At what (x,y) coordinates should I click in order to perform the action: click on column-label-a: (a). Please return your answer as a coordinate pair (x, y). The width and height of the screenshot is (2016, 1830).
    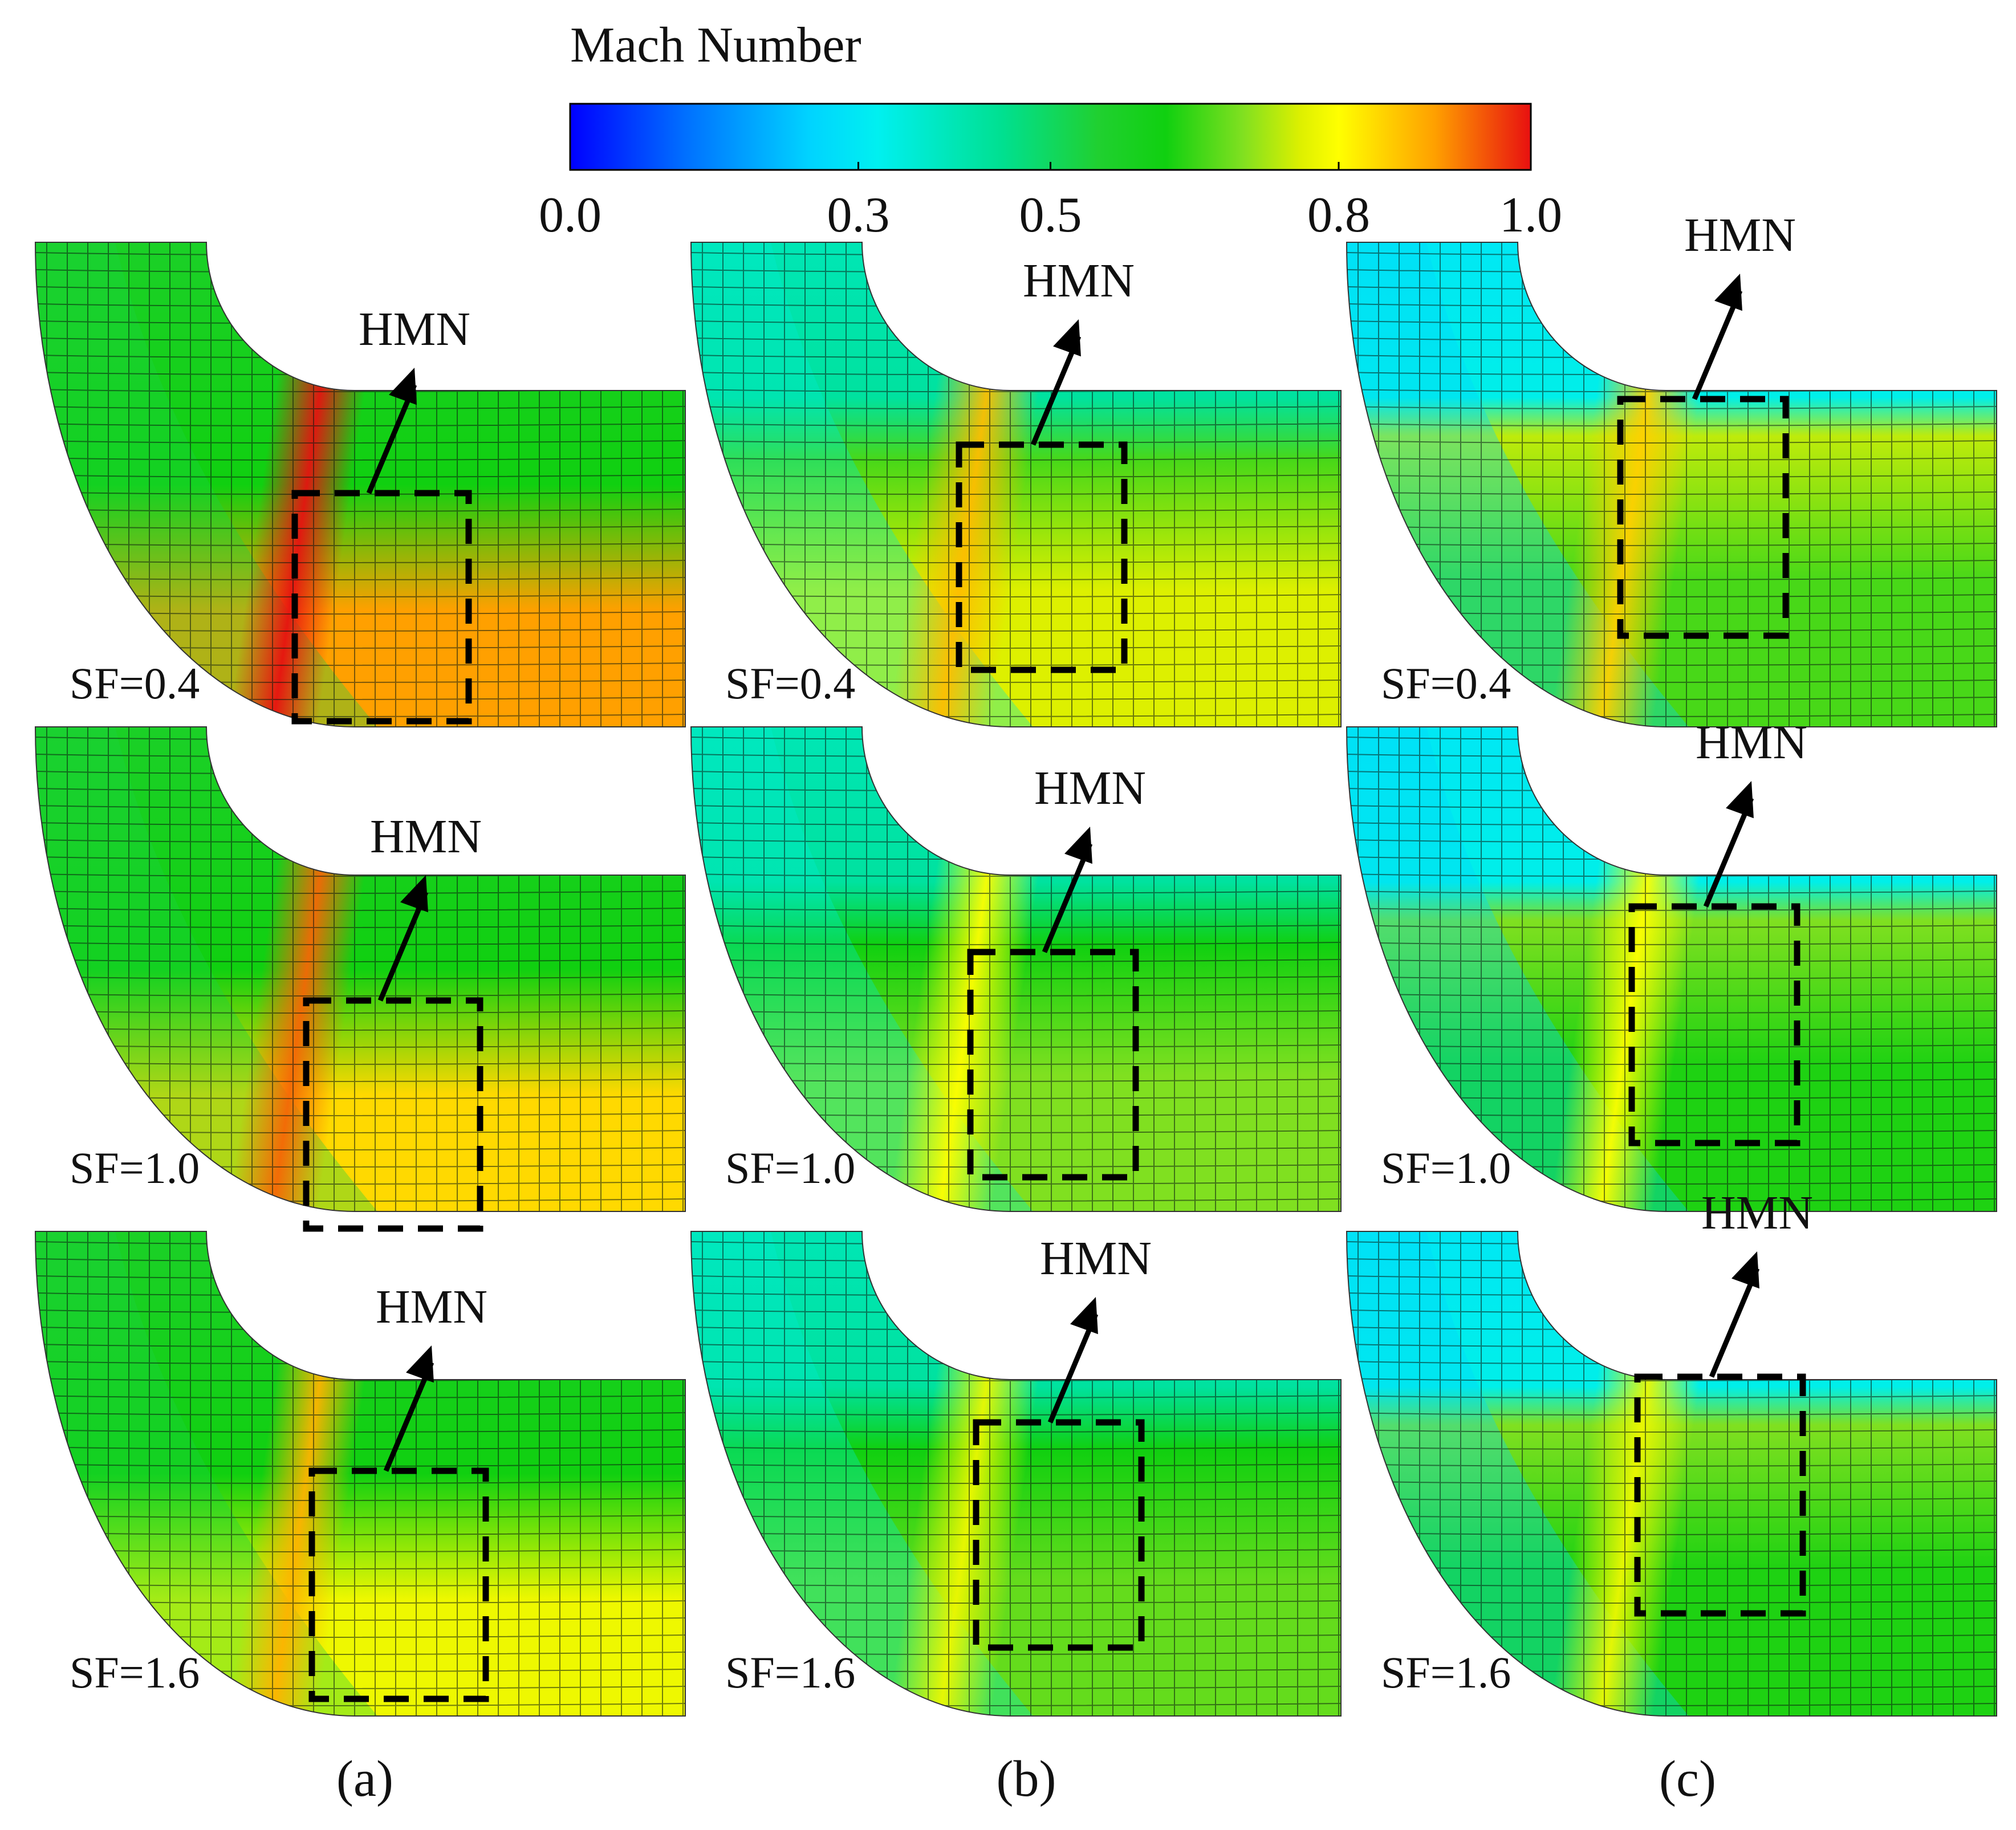
    Looking at the image, I should click on (364, 1779).